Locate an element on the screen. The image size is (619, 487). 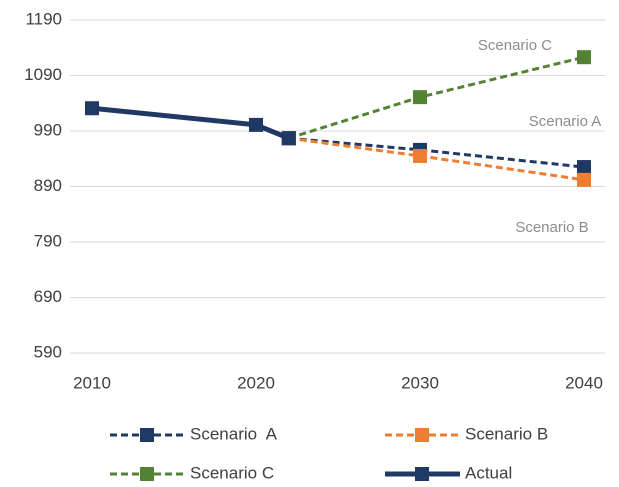
annotation: Scenario A is located at coordinates (565, 121).